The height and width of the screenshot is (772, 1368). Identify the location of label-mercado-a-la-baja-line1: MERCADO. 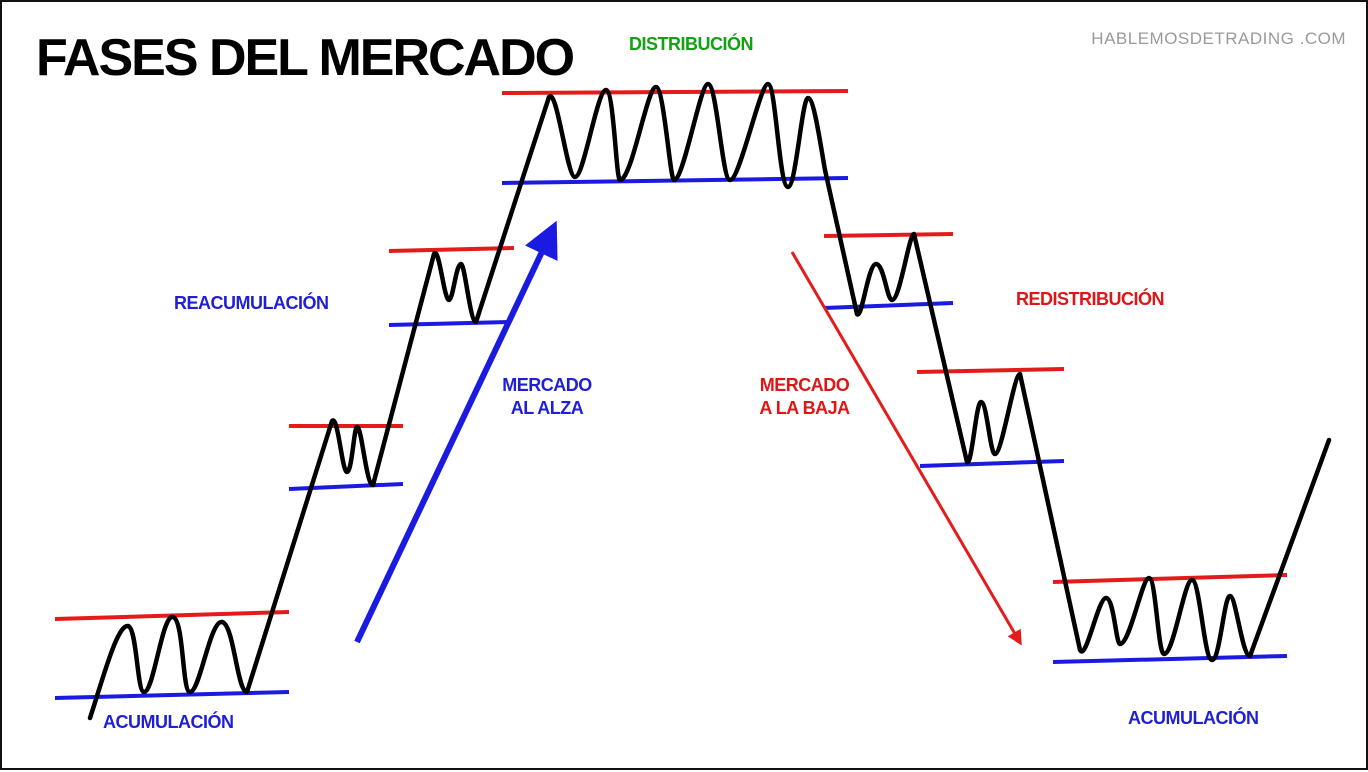
(804, 385).